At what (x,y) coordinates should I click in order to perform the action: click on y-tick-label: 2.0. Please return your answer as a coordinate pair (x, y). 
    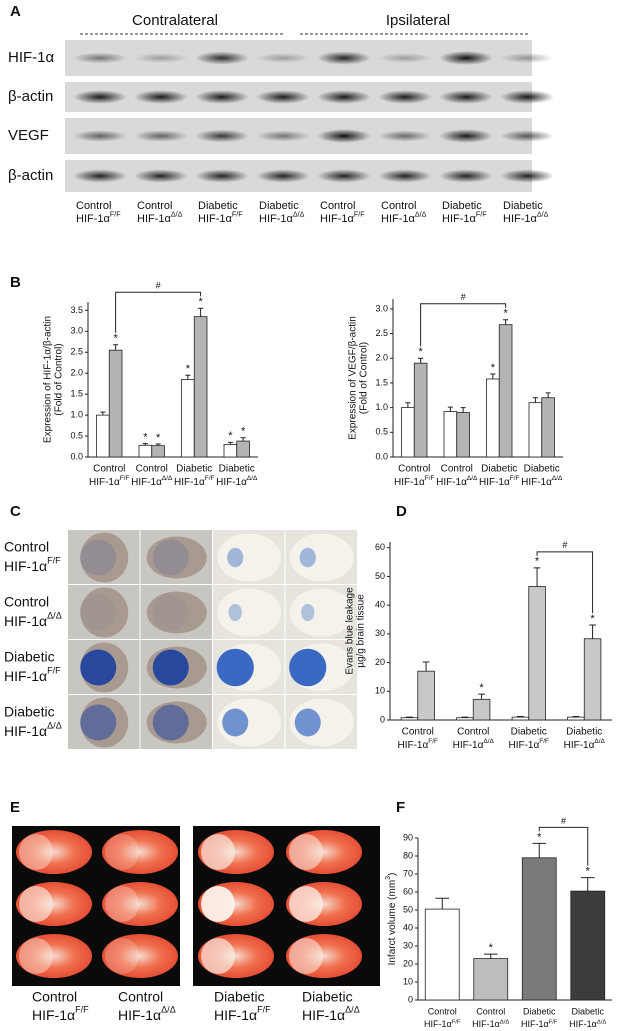
    Looking at the image, I should click on (381, 358).